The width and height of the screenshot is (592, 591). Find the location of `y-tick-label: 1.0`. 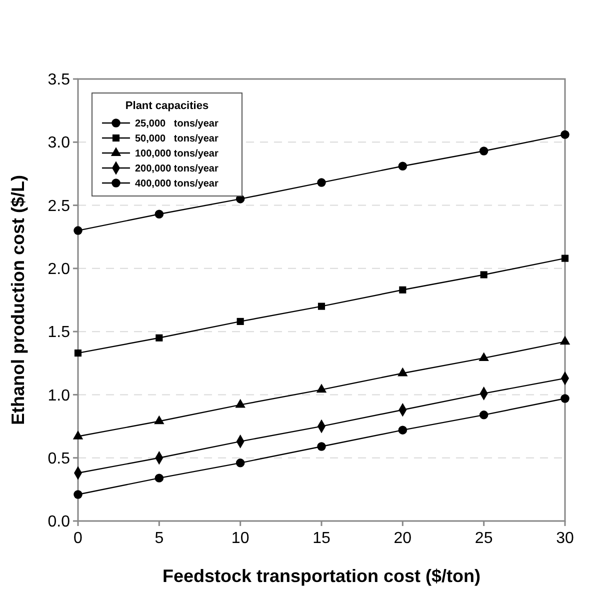

y-tick-label: 1.0 is located at coordinates (59, 395).